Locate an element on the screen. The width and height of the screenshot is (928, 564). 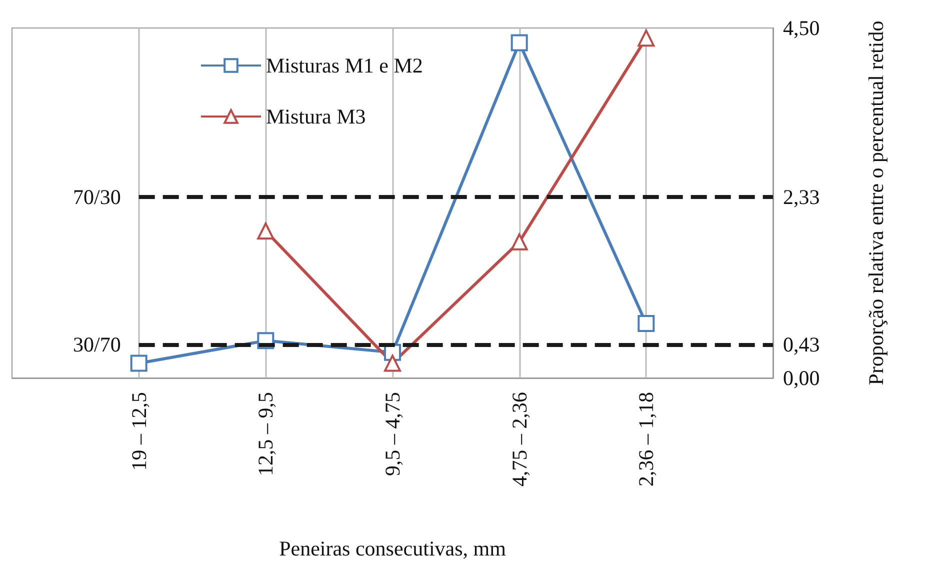
x-tick-label: 12,5 – 9,5 is located at coordinates (266, 434).